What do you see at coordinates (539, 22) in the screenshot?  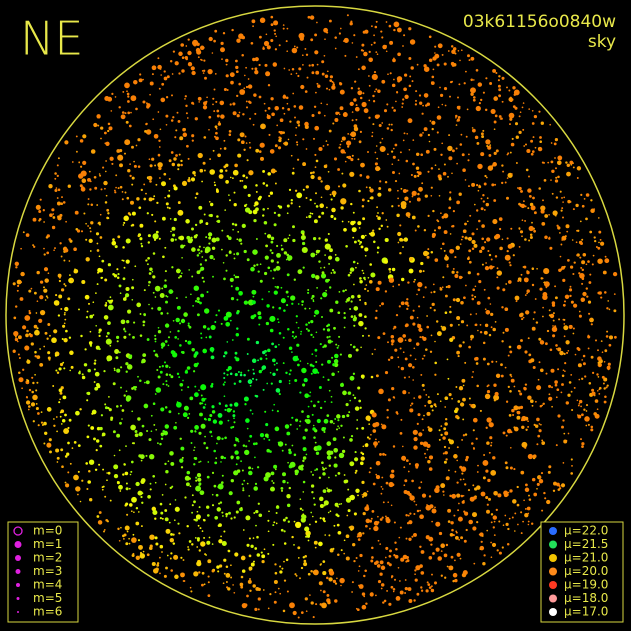 I see `frame-id: 03k61156o0840w` at bounding box center [539, 22].